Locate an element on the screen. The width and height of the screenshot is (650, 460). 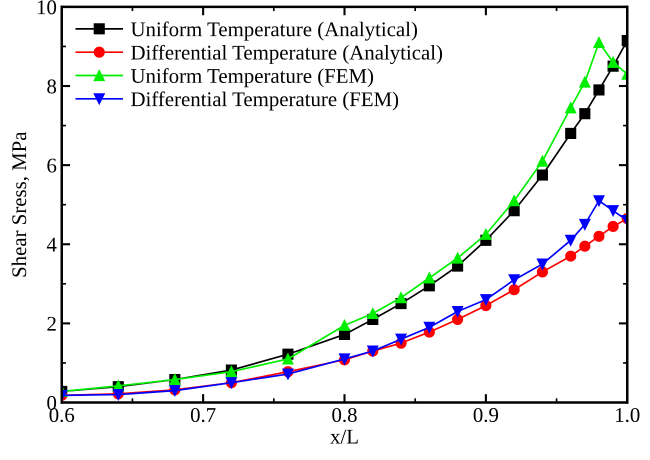
y-axis-title: Shear Sress, MPa is located at coordinates (21, 204).